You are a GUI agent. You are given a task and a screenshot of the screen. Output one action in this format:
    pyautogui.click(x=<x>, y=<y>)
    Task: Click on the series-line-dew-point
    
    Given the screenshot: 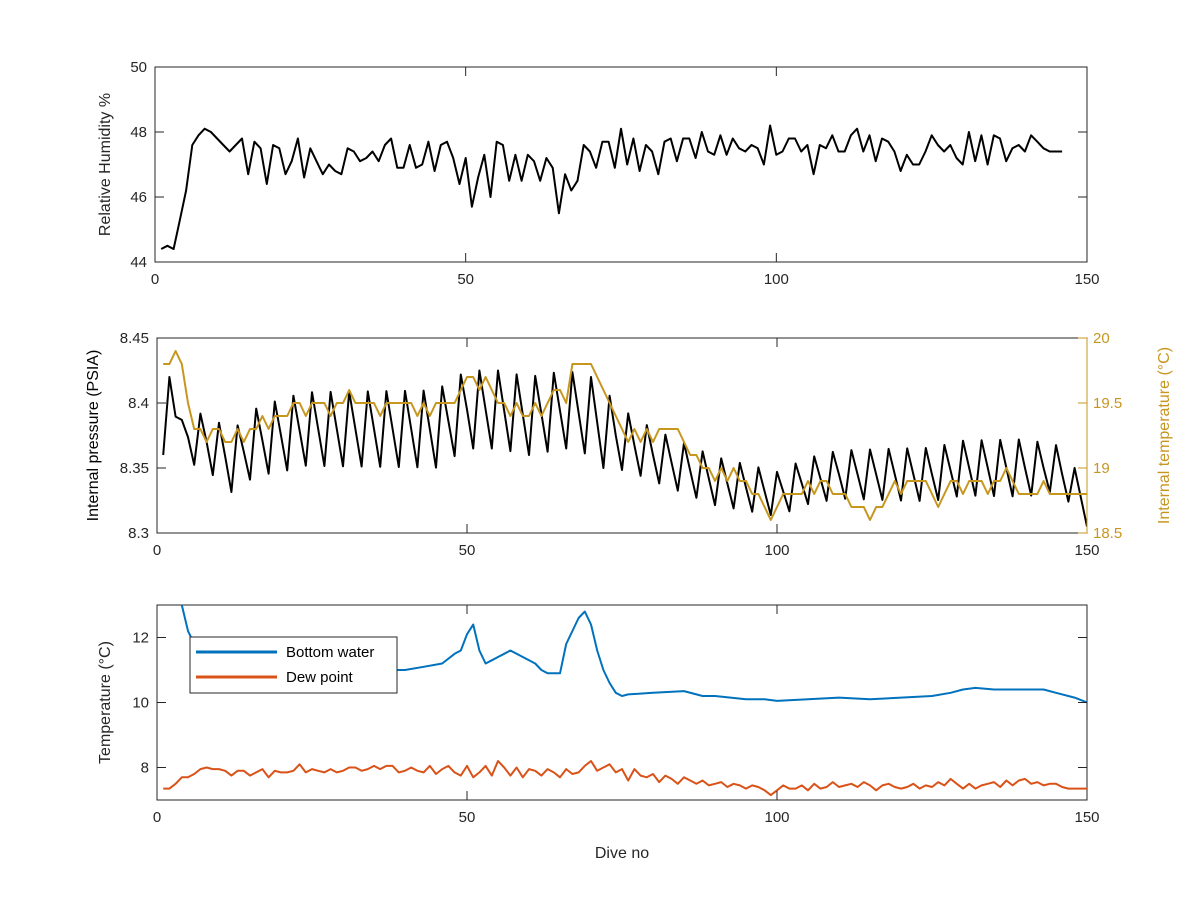 What is the action you would take?
    pyautogui.click(x=625, y=778)
    